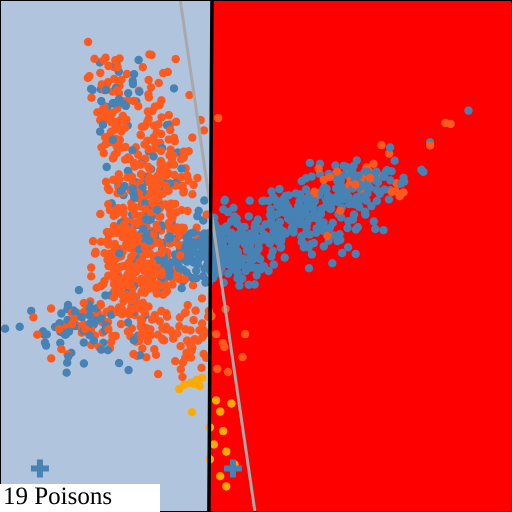 The width and height of the screenshot is (512, 512). Describe the element at coordinates (39, 468) in the screenshot. I see `class-center-marker` at that location.